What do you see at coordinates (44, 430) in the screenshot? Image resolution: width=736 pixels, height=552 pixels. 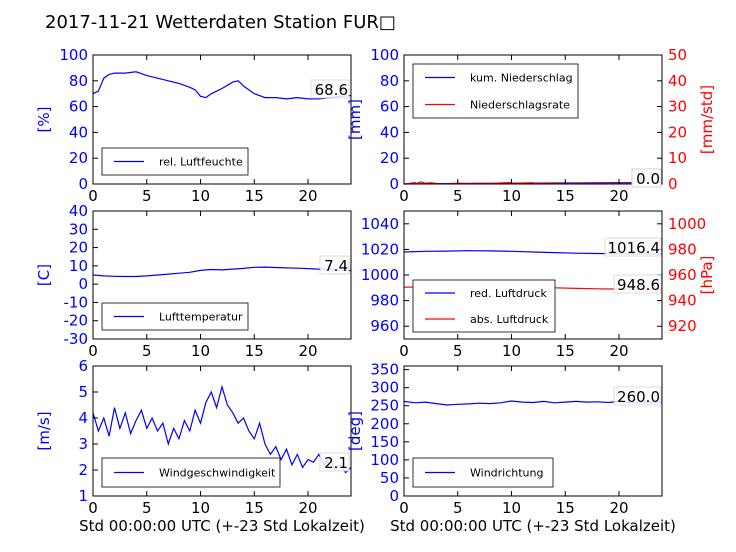 I see `y-axis-label: [m/s]` at bounding box center [44, 430].